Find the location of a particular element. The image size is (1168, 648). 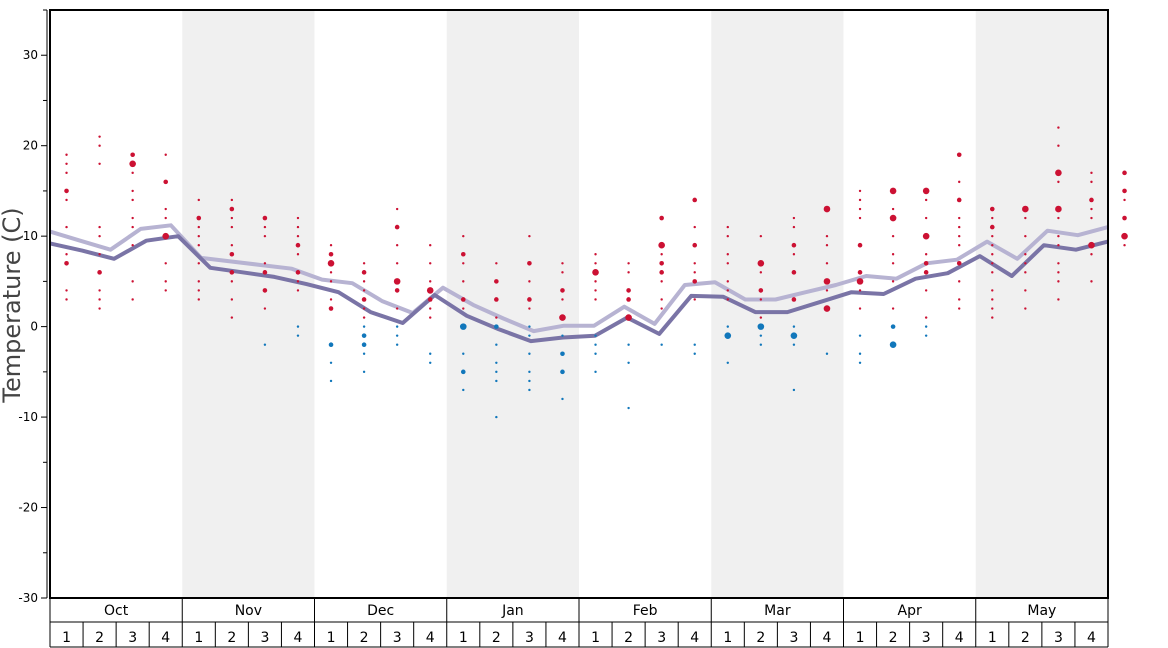

y-tick-label: 20 is located at coordinates (30, 146).